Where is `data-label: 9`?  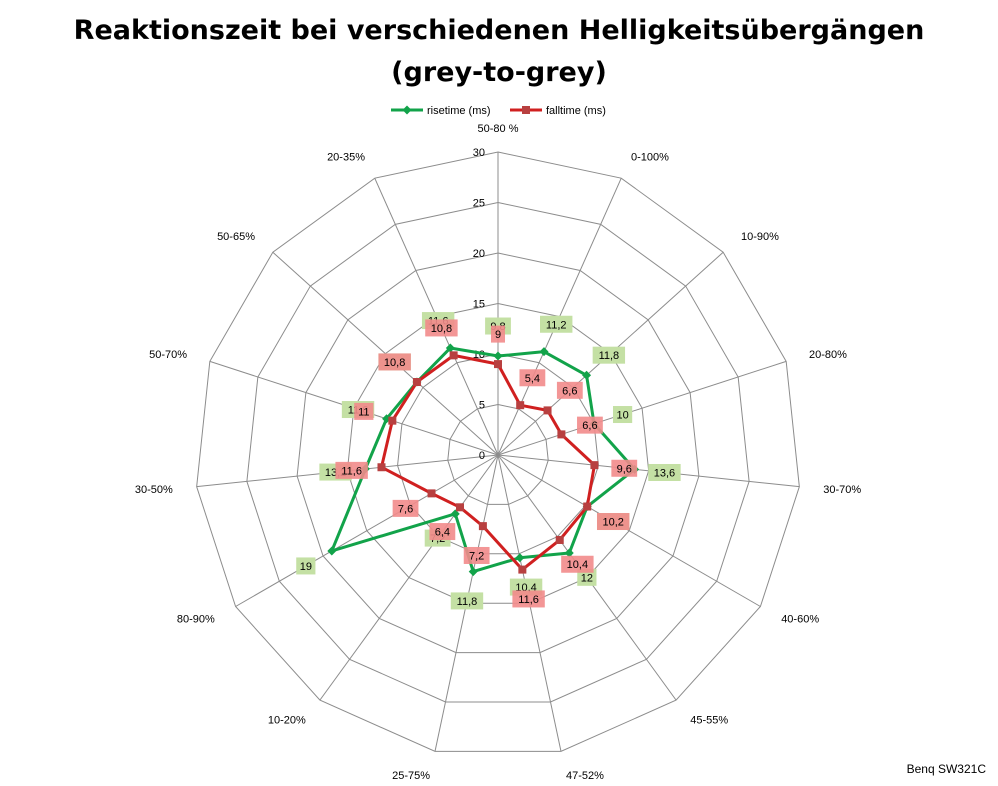
data-label: 9 is located at coordinates (498, 335).